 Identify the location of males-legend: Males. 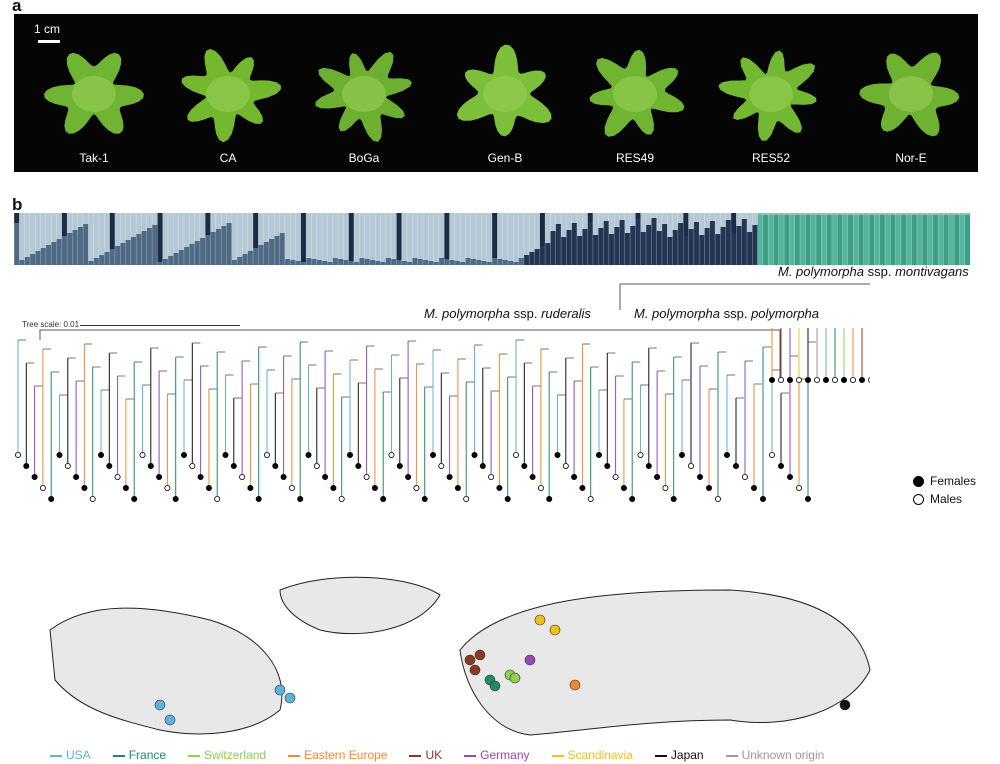
(937, 499).